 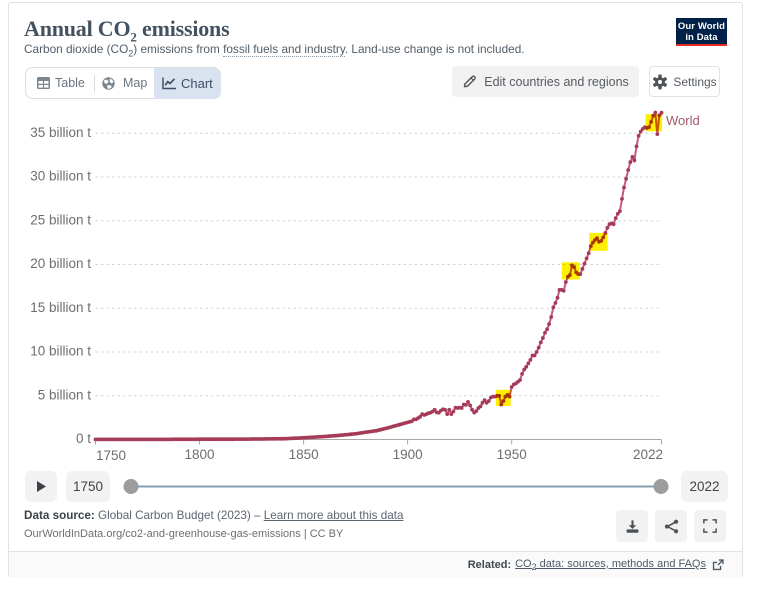 What do you see at coordinates (199, 454) in the screenshot?
I see `svg-text: 1800` at bounding box center [199, 454].